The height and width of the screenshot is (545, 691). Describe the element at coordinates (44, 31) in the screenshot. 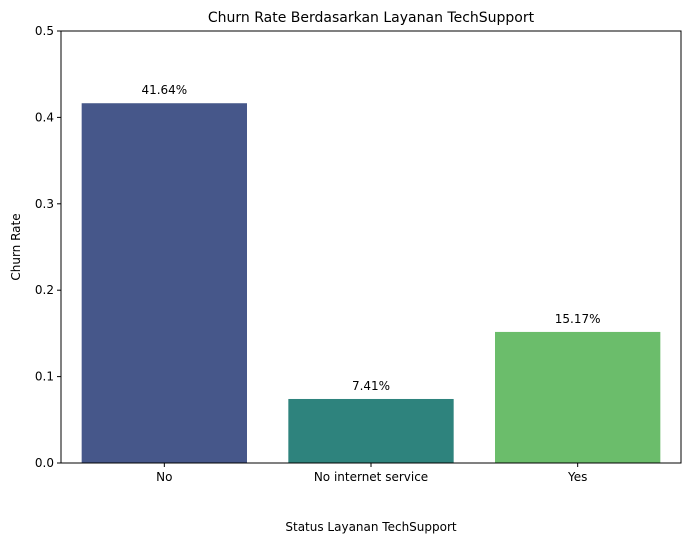

I see `y-tick-label-5: 0.5` at that location.